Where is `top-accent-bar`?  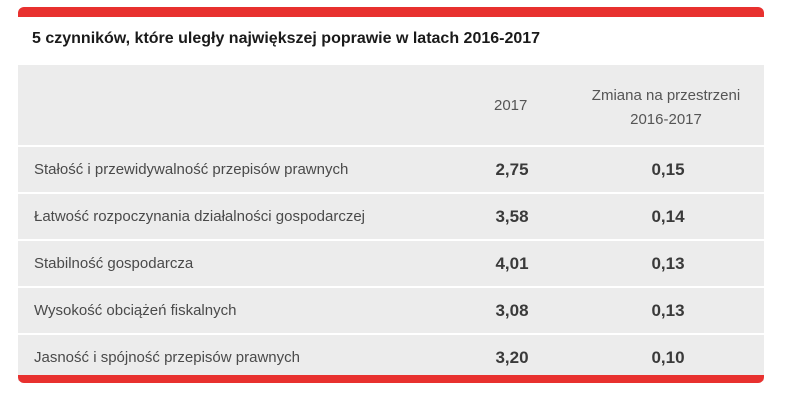
top-accent-bar is located at coordinates (391, 12).